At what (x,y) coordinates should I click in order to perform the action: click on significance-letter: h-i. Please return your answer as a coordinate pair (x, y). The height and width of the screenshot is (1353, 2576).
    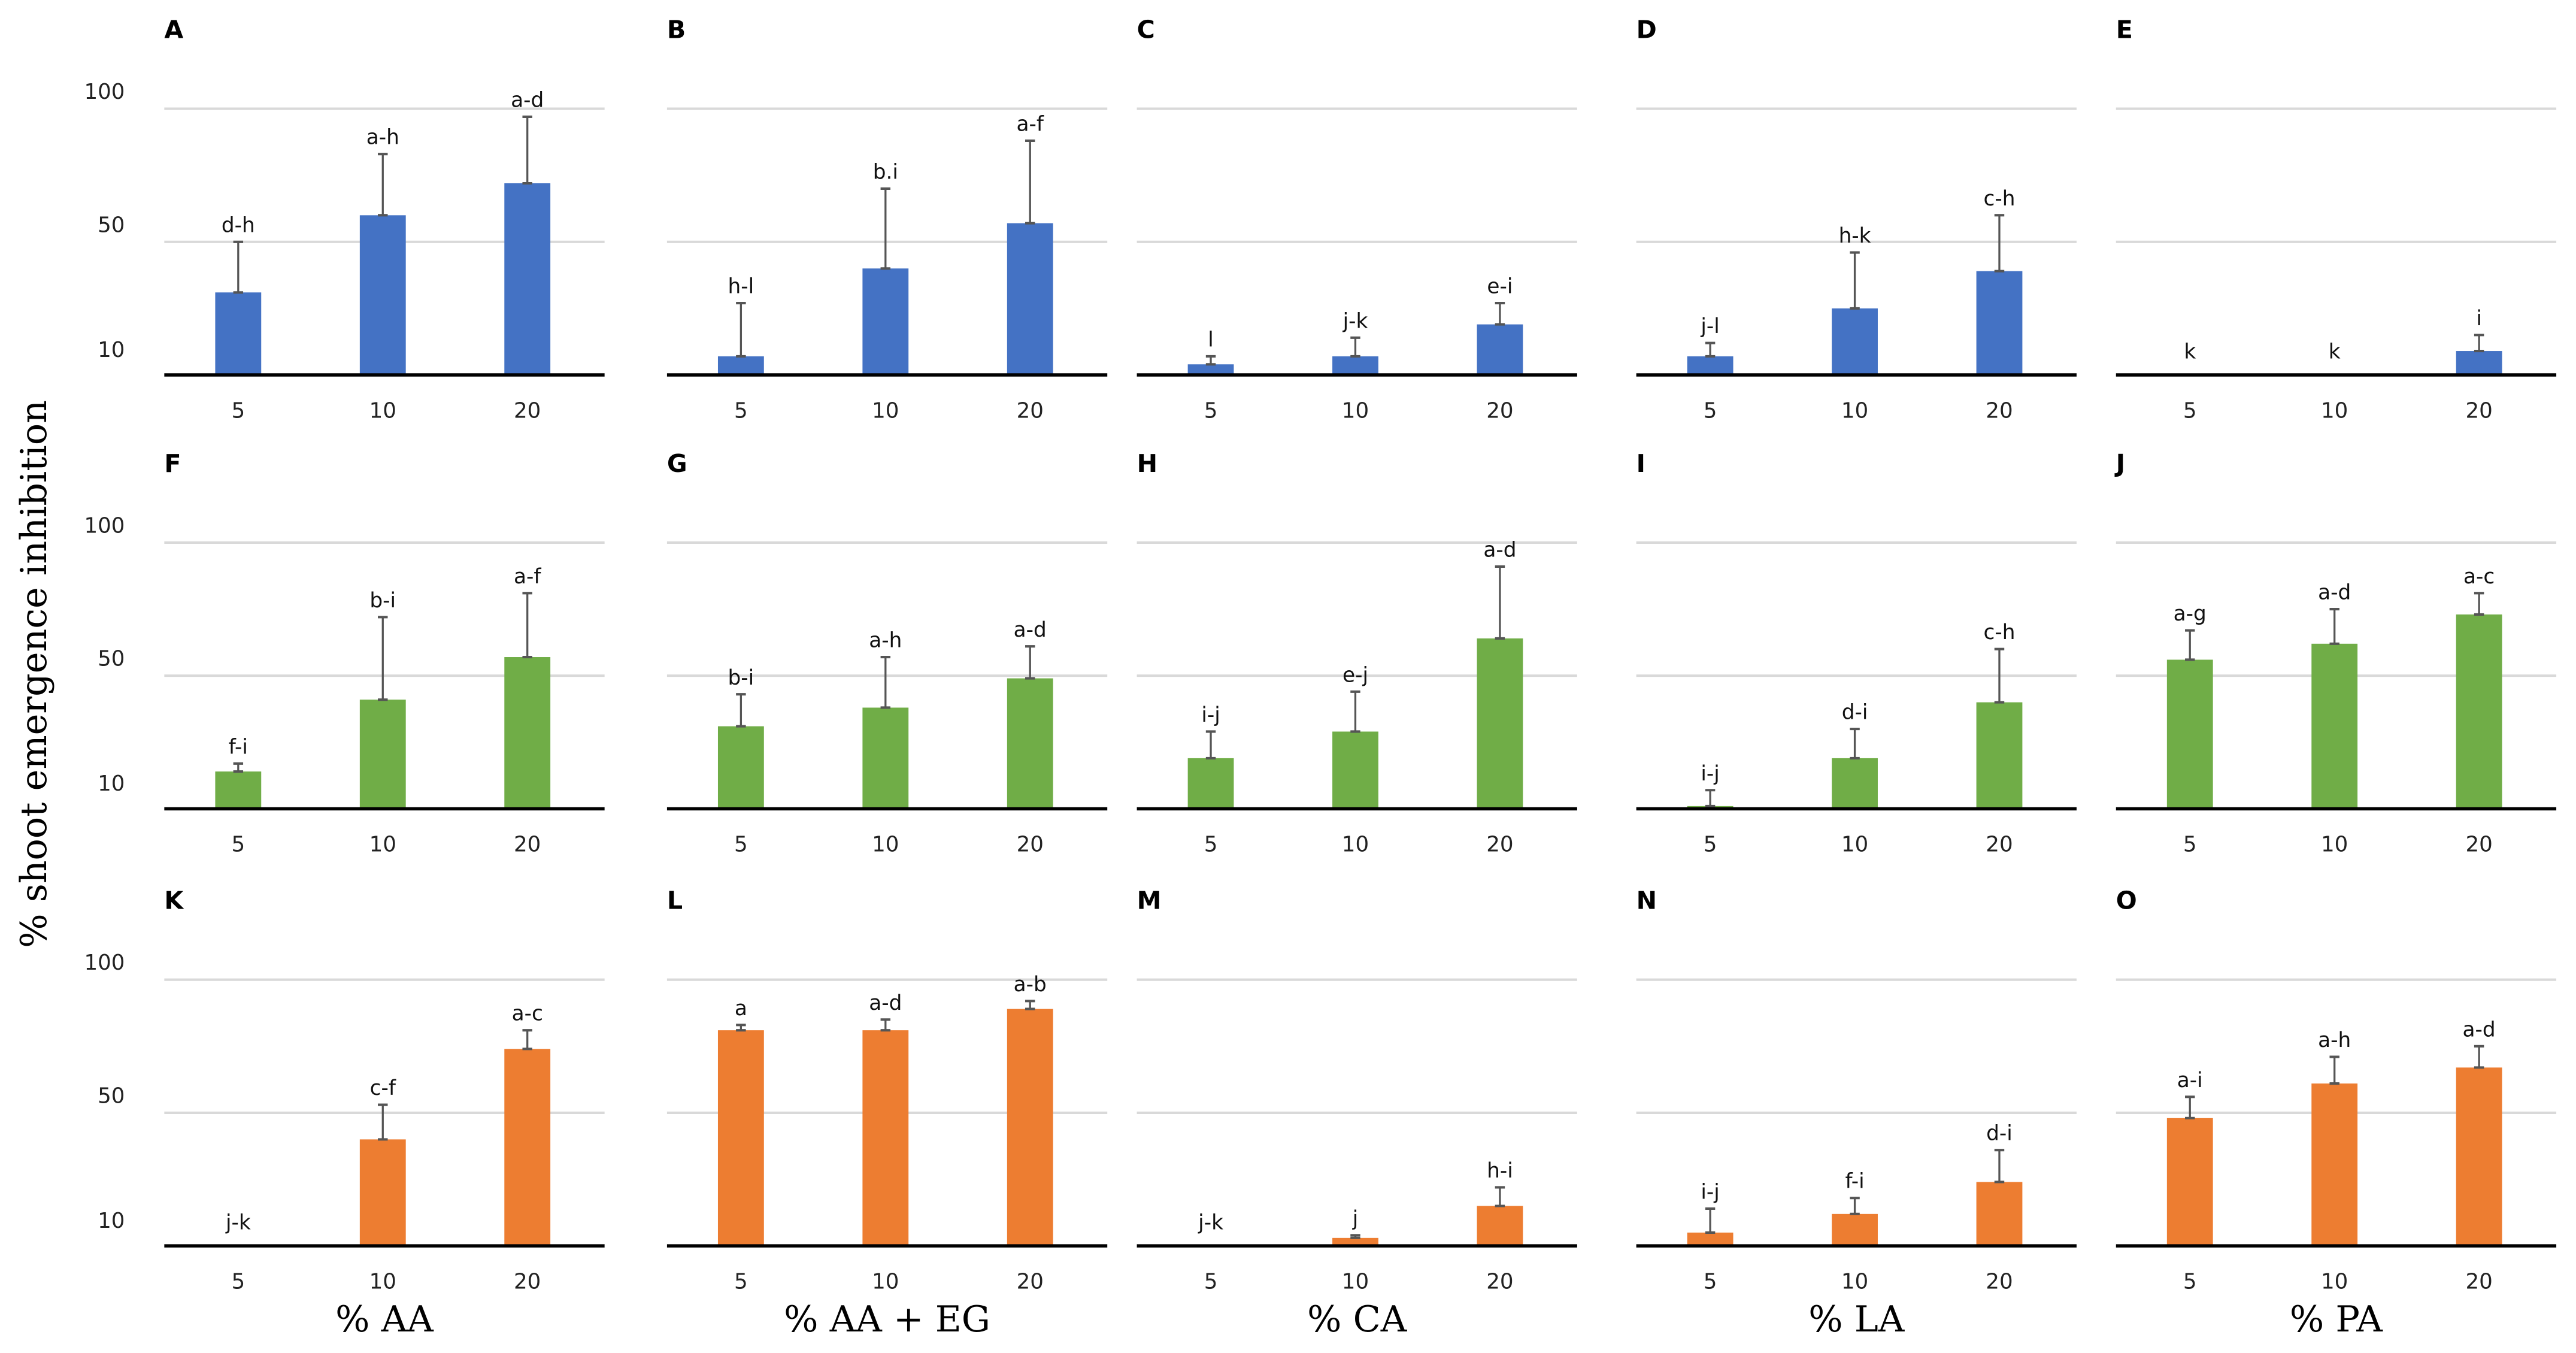
    Looking at the image, I should click on (1500, 1171).